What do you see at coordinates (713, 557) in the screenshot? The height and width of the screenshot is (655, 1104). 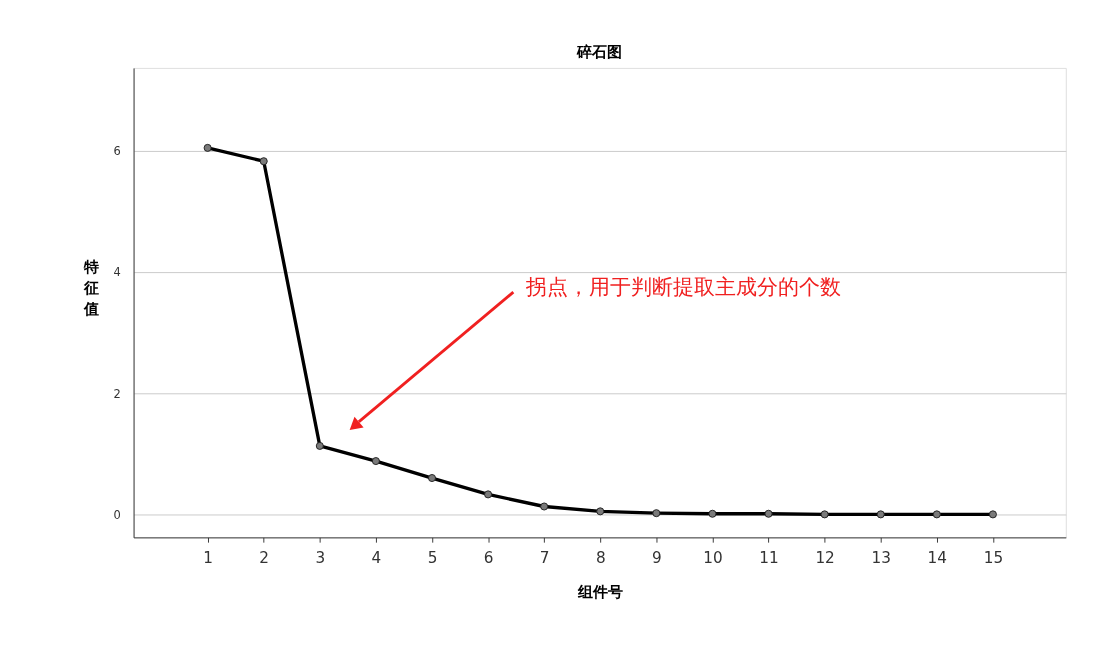 I see `x-tick-label: 10` at bounding box center [713, 557].